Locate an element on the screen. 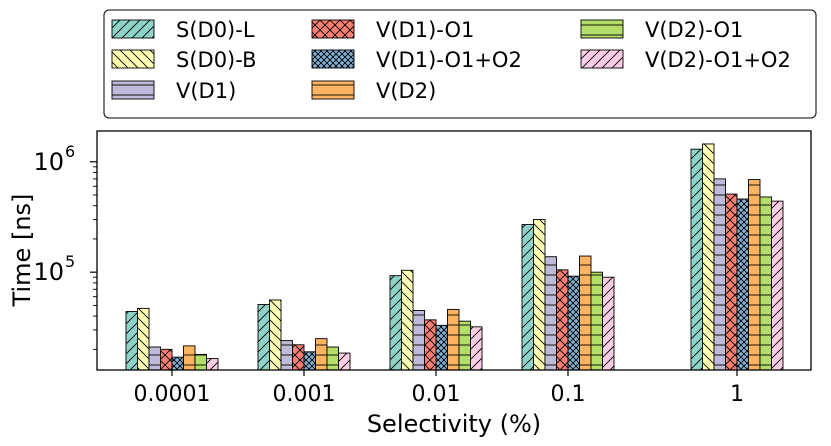  bar-v-d2--0_0001 is located at coordinates (189, 358).